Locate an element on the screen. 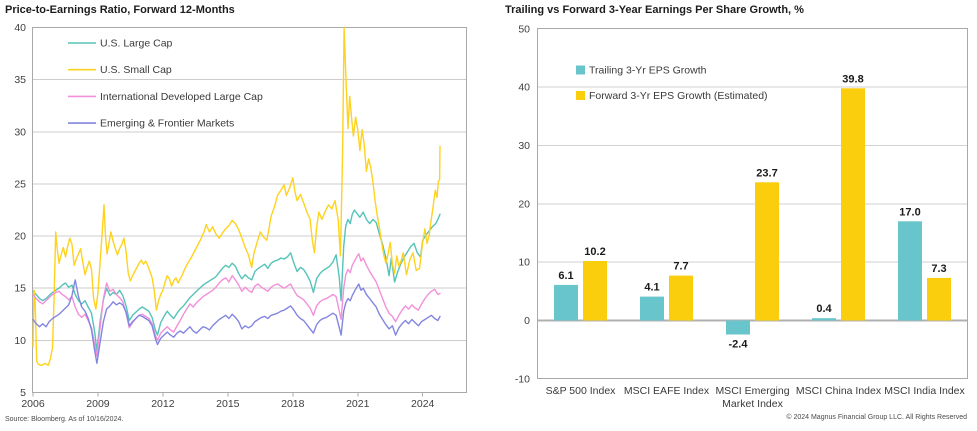 The image size is (977, 431). line-series-international-developed-large-cap is located at coordinates (236, 305).